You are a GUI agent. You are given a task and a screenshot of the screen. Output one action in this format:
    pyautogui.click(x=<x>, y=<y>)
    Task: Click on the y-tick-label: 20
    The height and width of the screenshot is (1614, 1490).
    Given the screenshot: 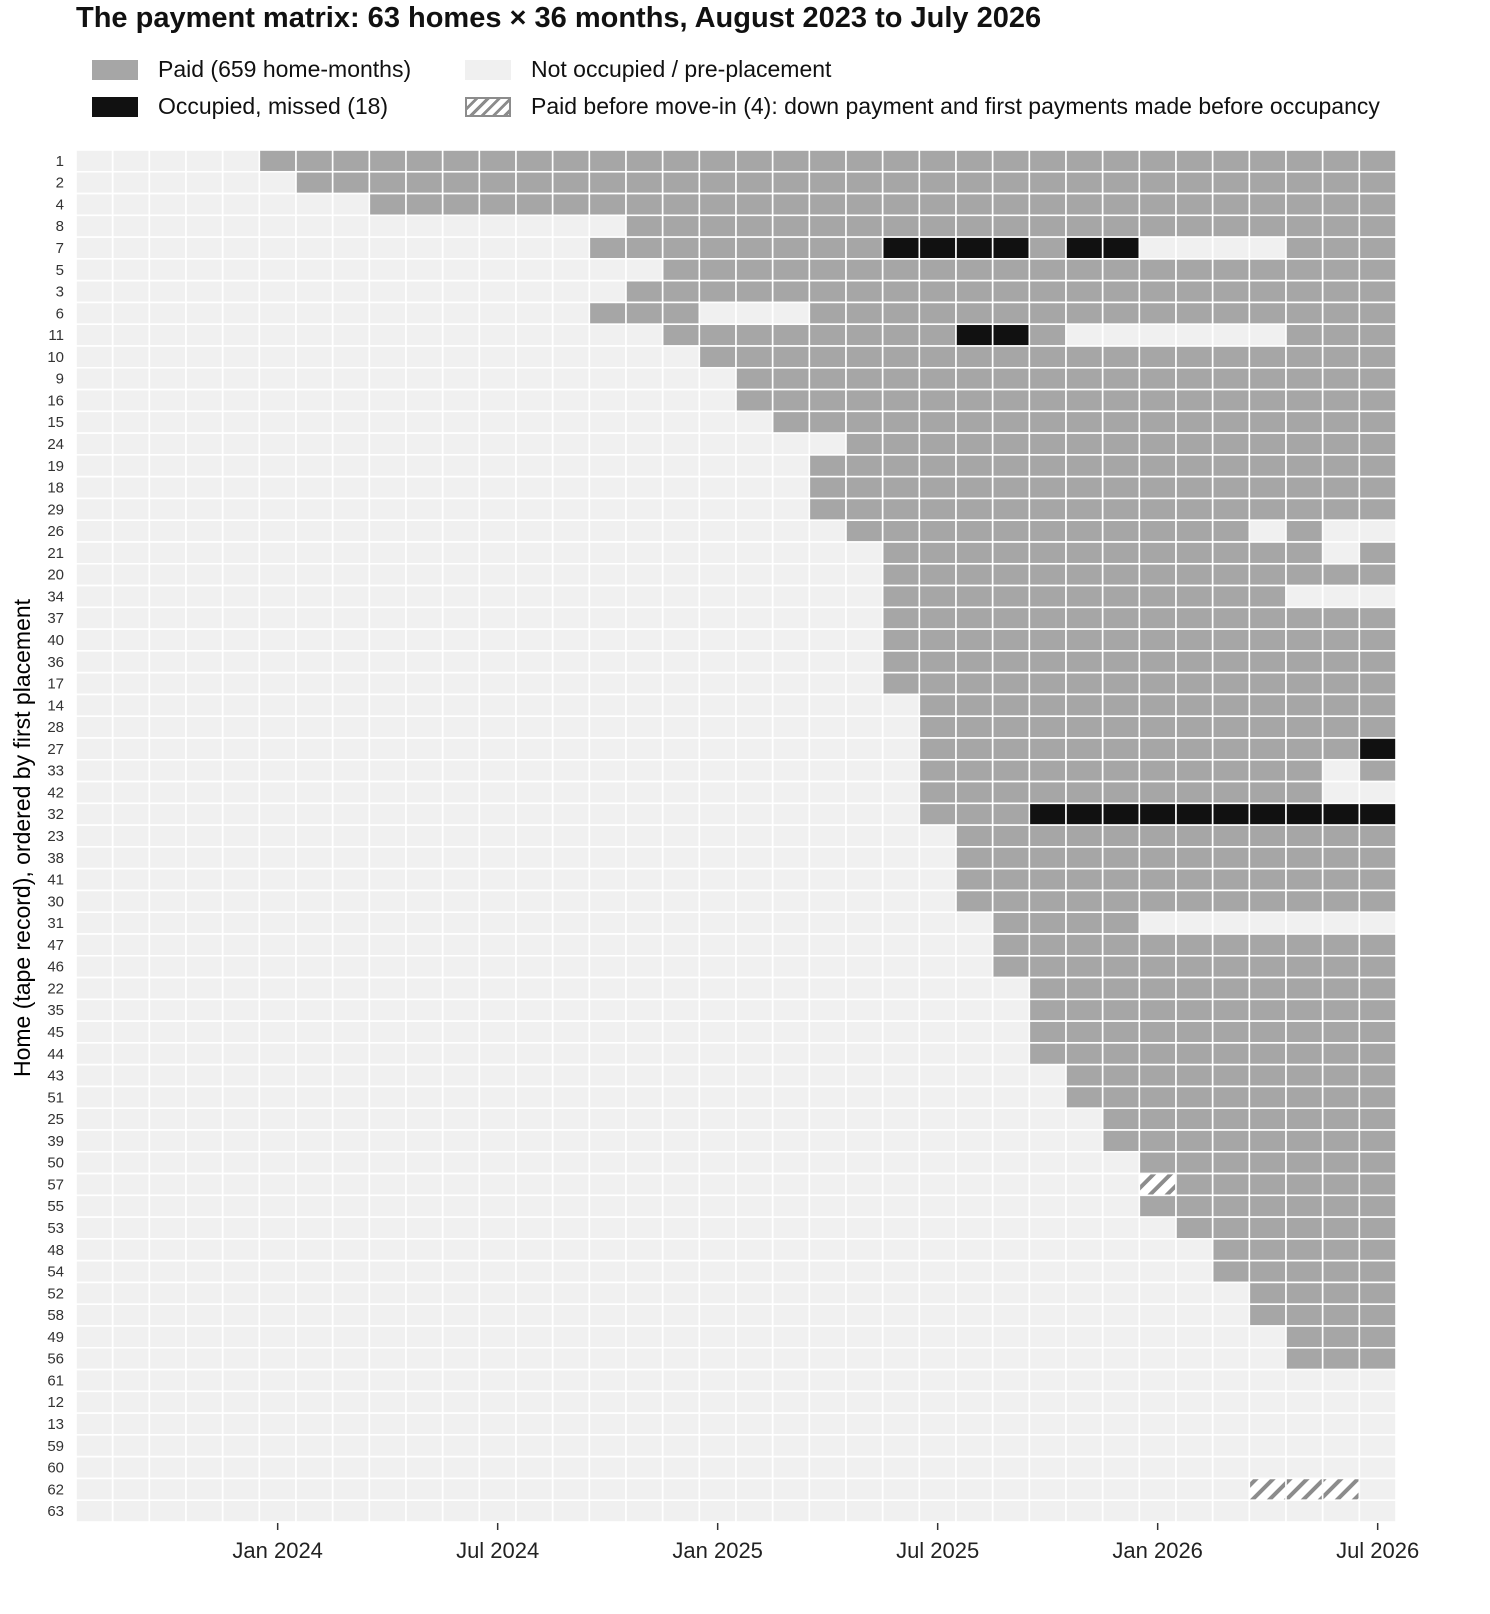 What is the action you would take?
    pyautogui.click(x=55, y=575)
    